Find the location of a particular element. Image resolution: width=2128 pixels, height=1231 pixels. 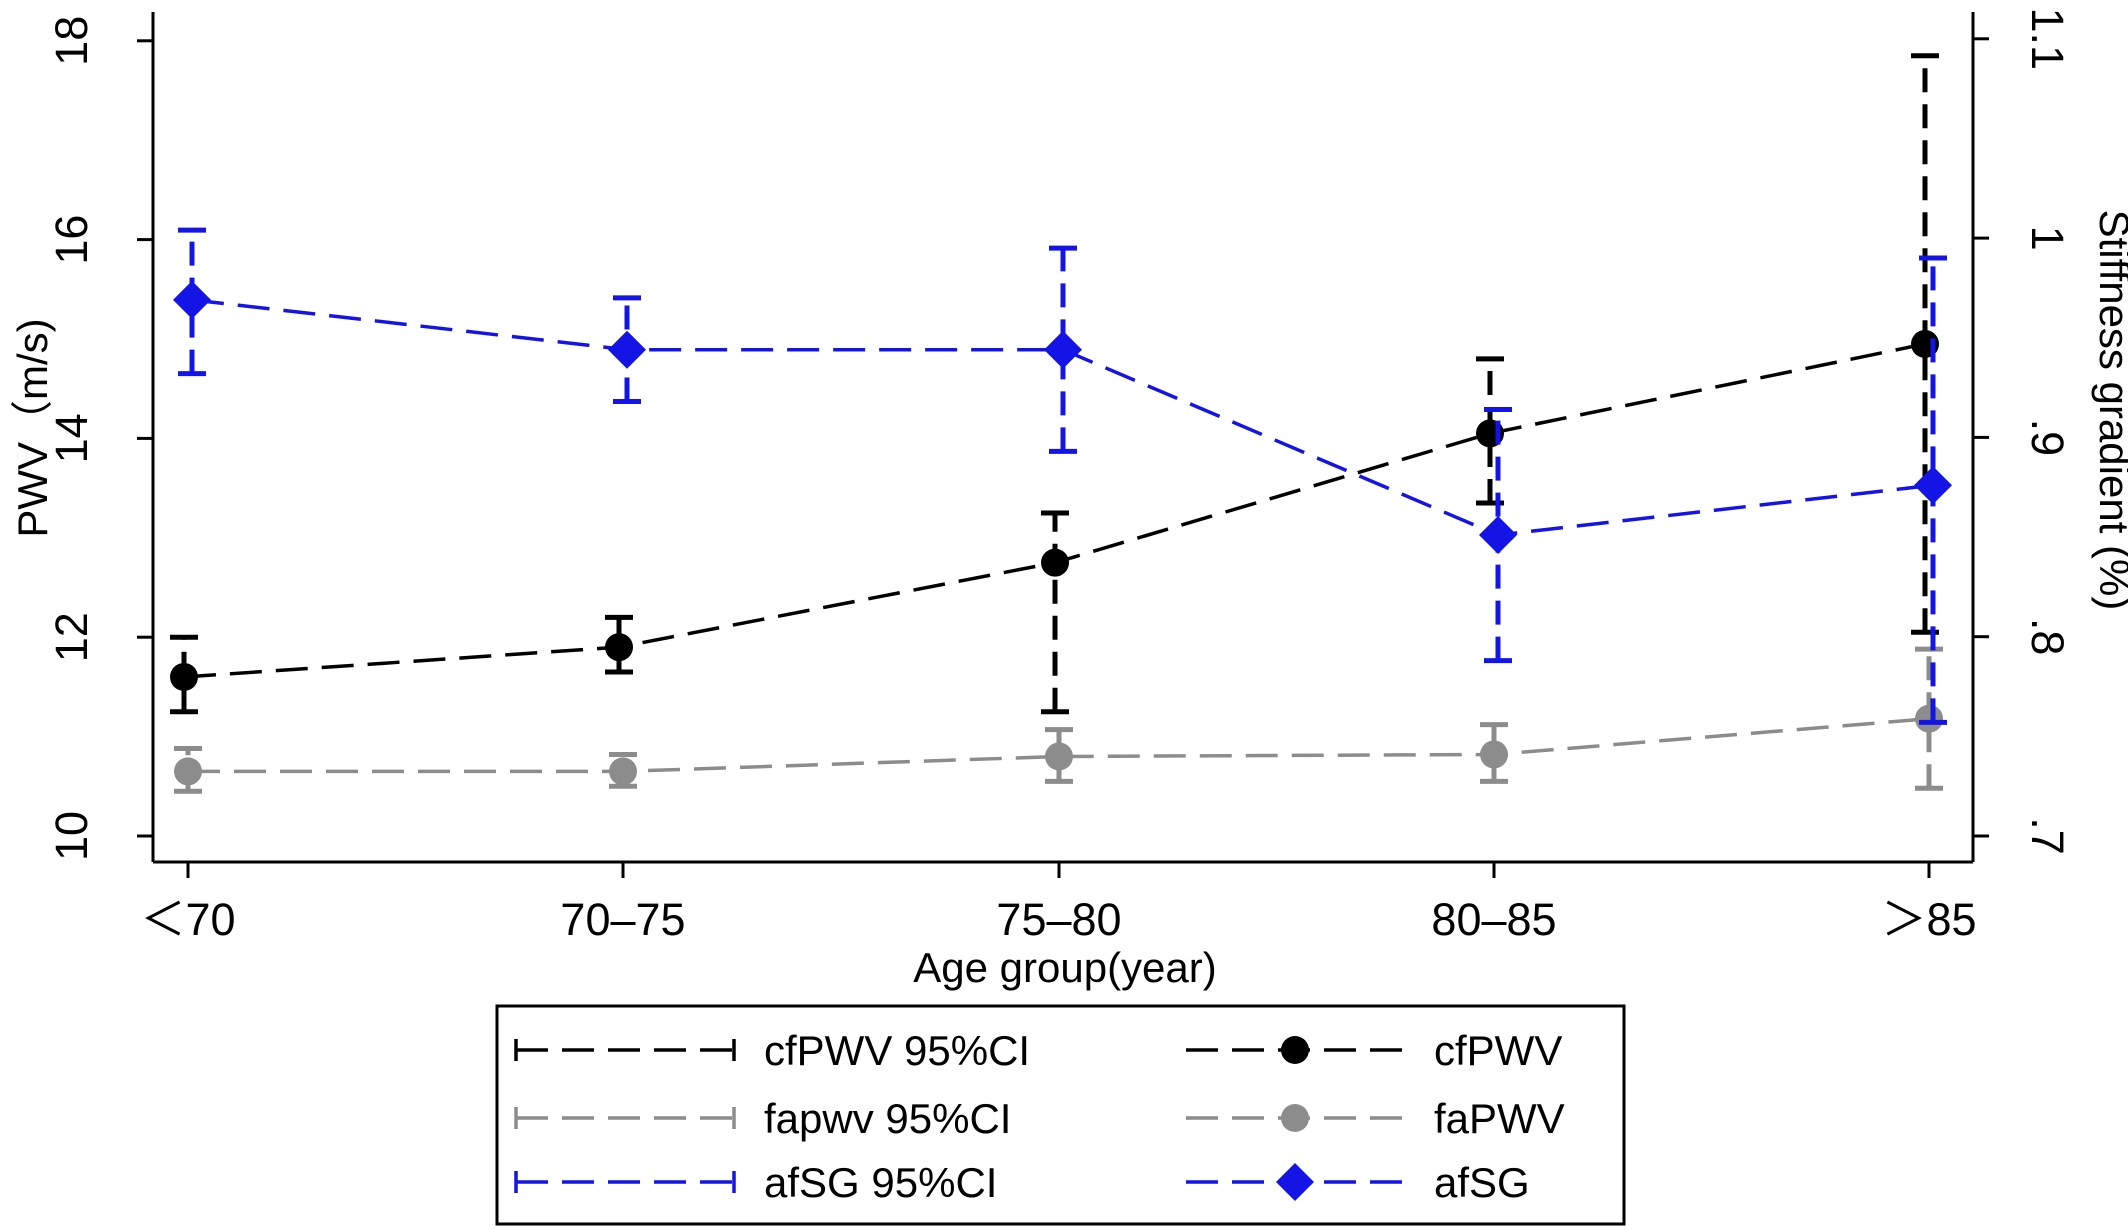

line-faPWV is located at coordinates (1059, 745).